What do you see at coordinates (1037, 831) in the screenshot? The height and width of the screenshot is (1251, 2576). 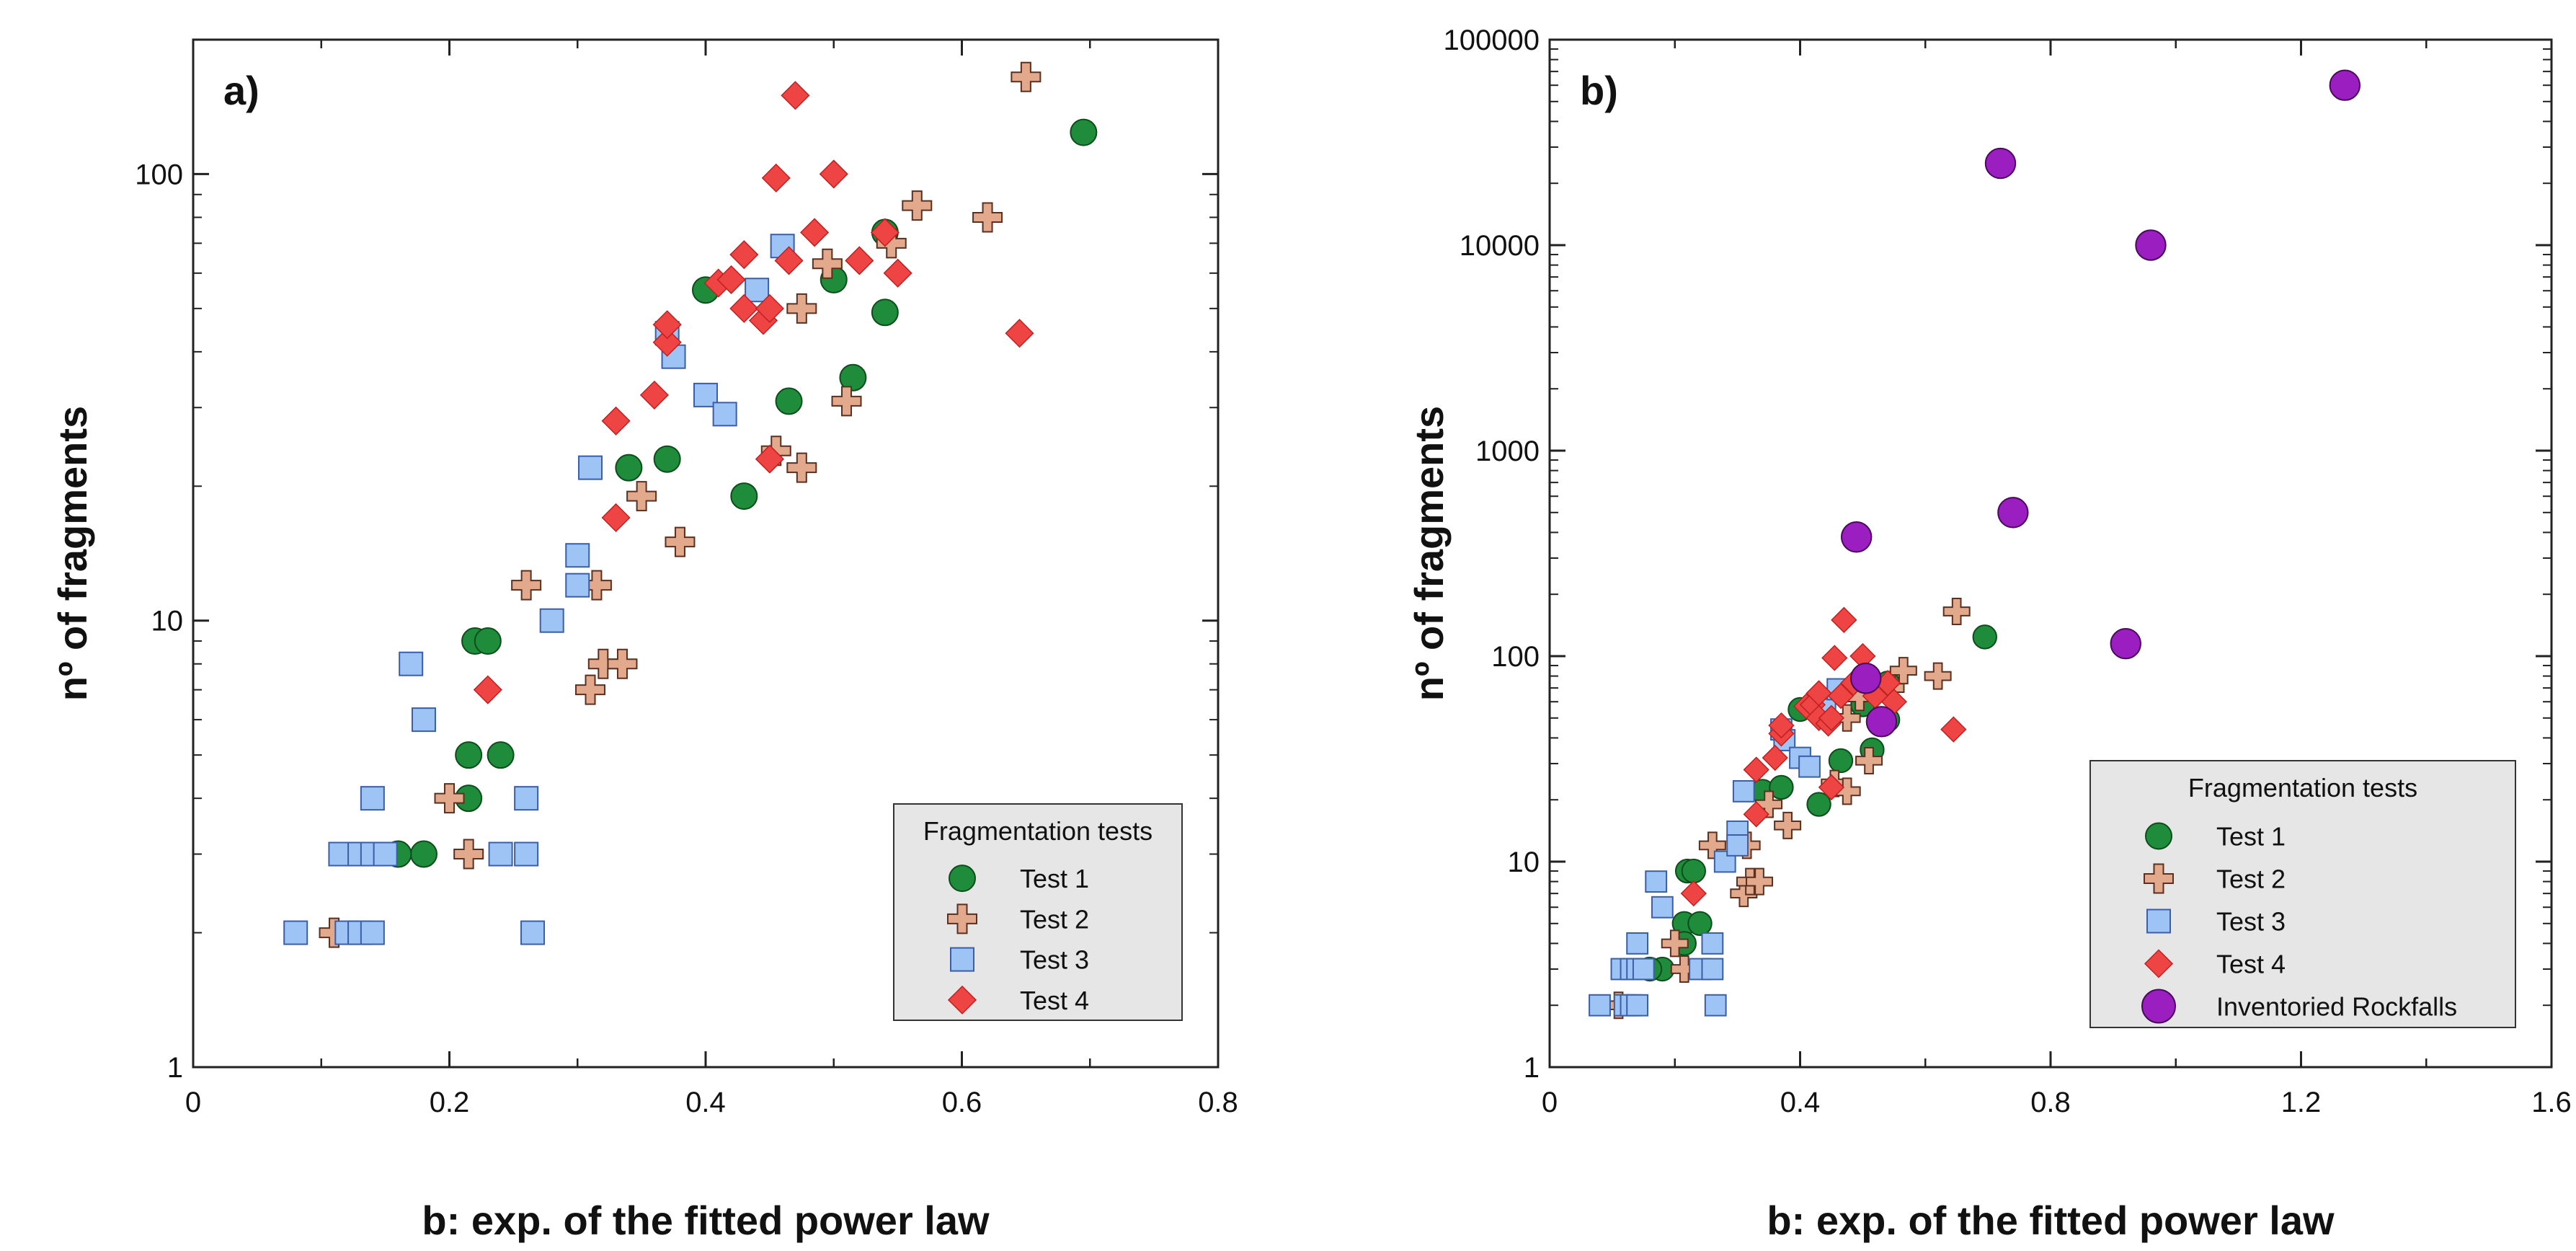 I see `legend-title: Fragmentation tests` at bounding box center [1037, 831].